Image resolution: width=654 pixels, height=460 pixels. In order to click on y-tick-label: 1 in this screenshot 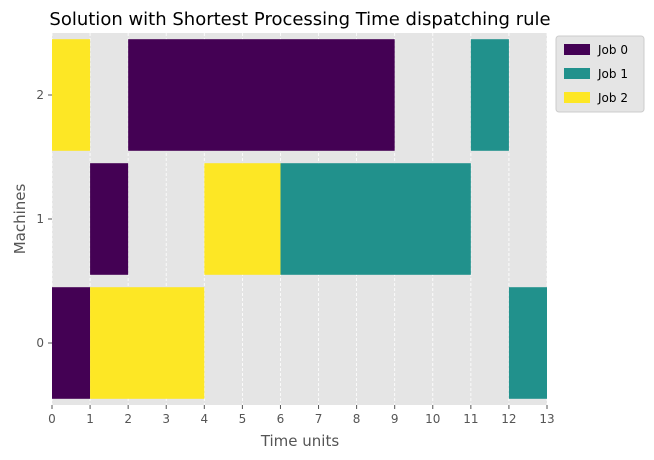, I will do `click(40, 219)`.